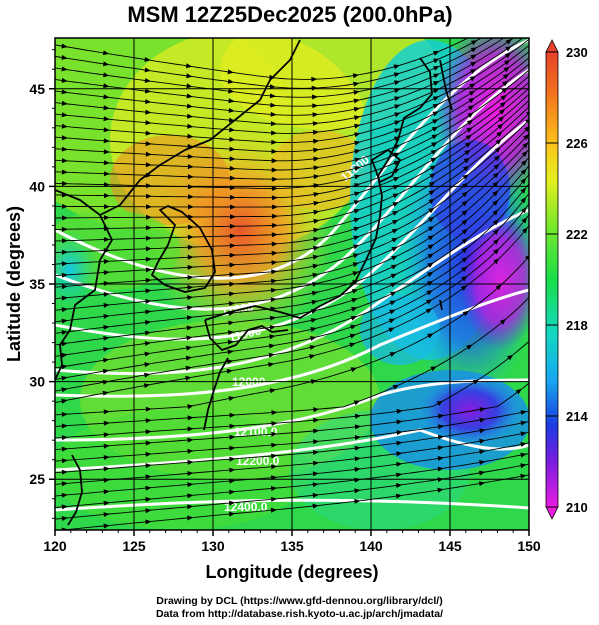 The height and width of the screenshot is (625, 599). What do you see at coordinates (292, 542) in the screenshot?
I see `x-axis: 120 125 130 135 140 145 150` at bounding box center [292, 542].